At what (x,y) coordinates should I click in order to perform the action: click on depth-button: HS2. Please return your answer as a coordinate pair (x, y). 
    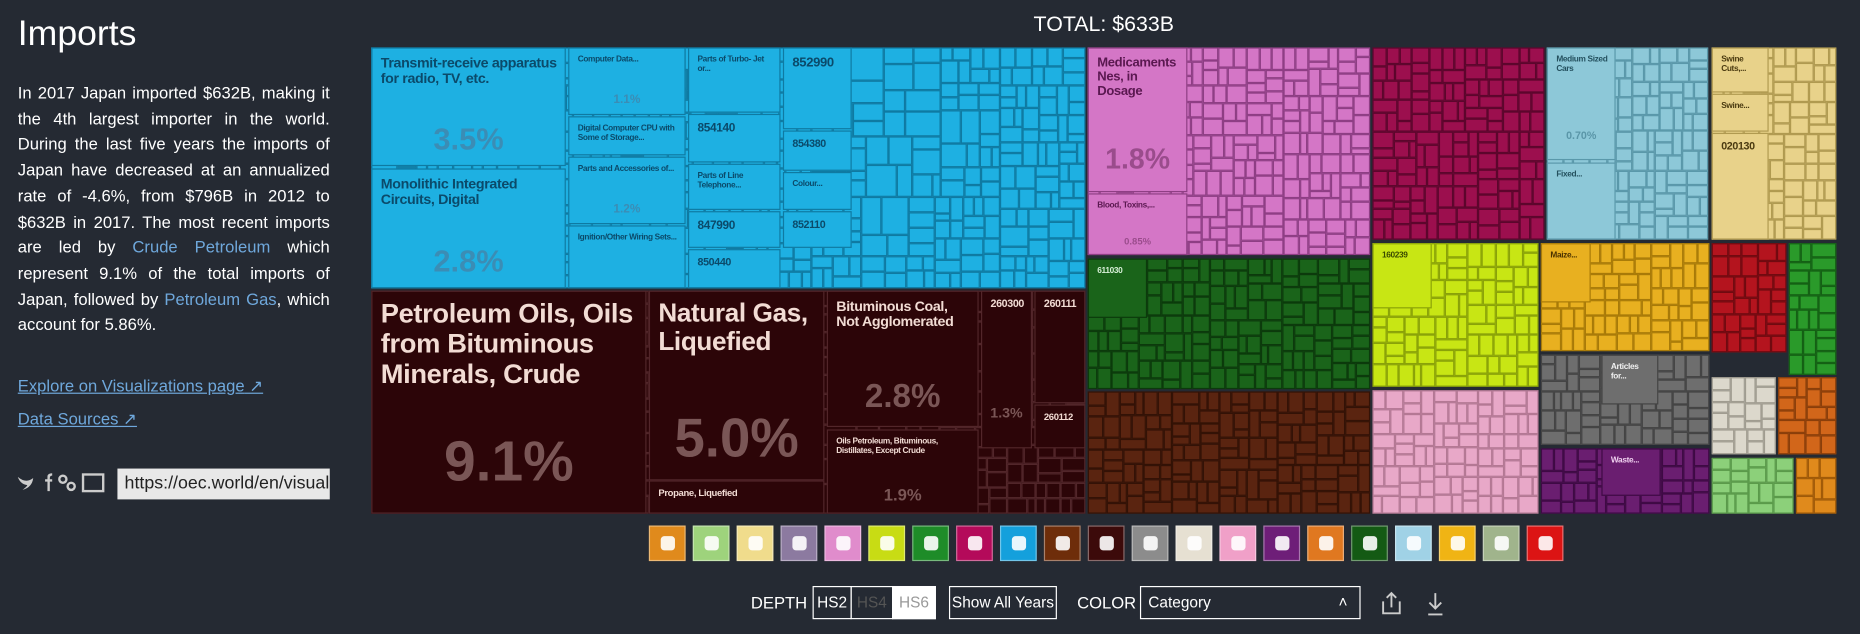
    Looking at the image, I should click on (832, 602).